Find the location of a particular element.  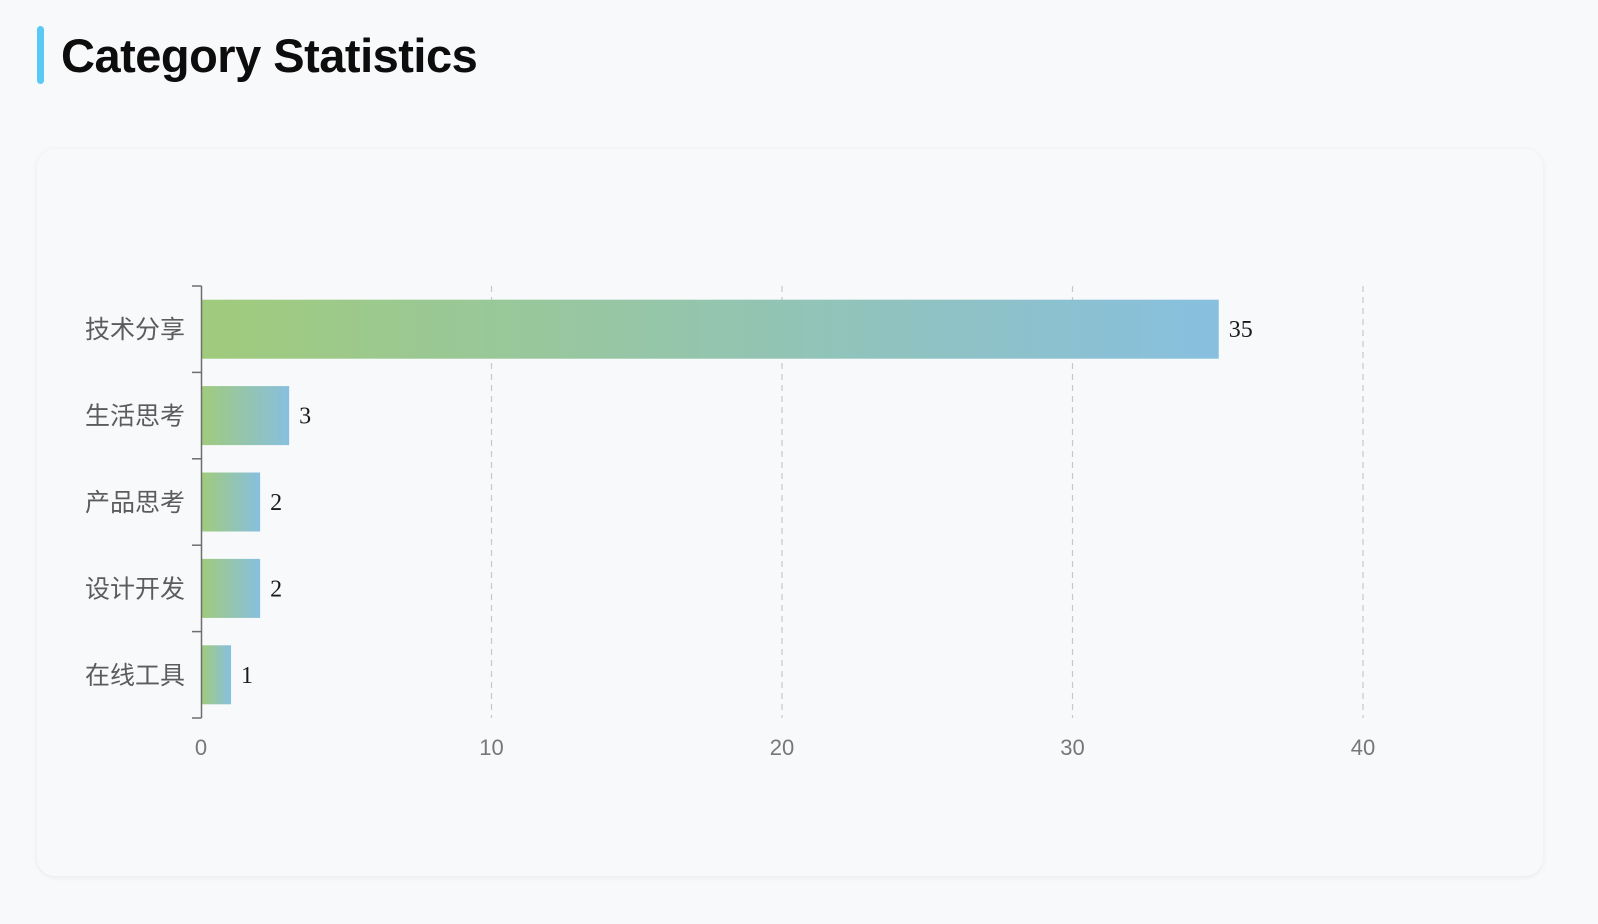

x-tick-label: 40 is located at coordinates (1363, 747).